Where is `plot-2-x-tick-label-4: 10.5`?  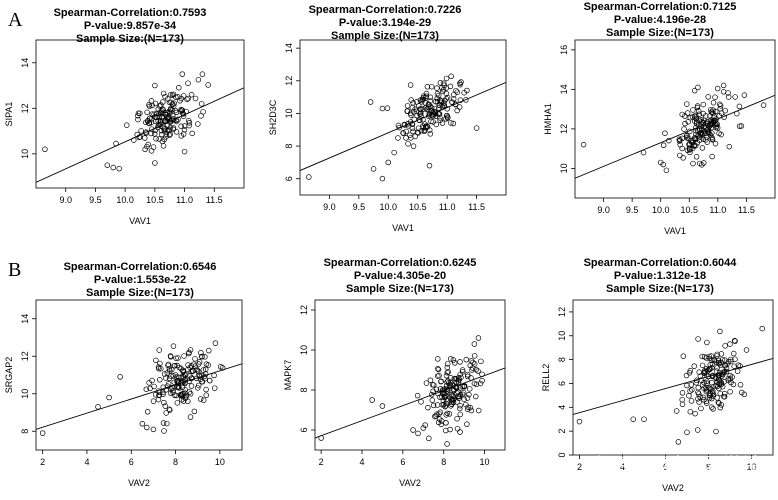
plot-2-x-tick-label-4: 10.5 is located at coordinates (418, 207).